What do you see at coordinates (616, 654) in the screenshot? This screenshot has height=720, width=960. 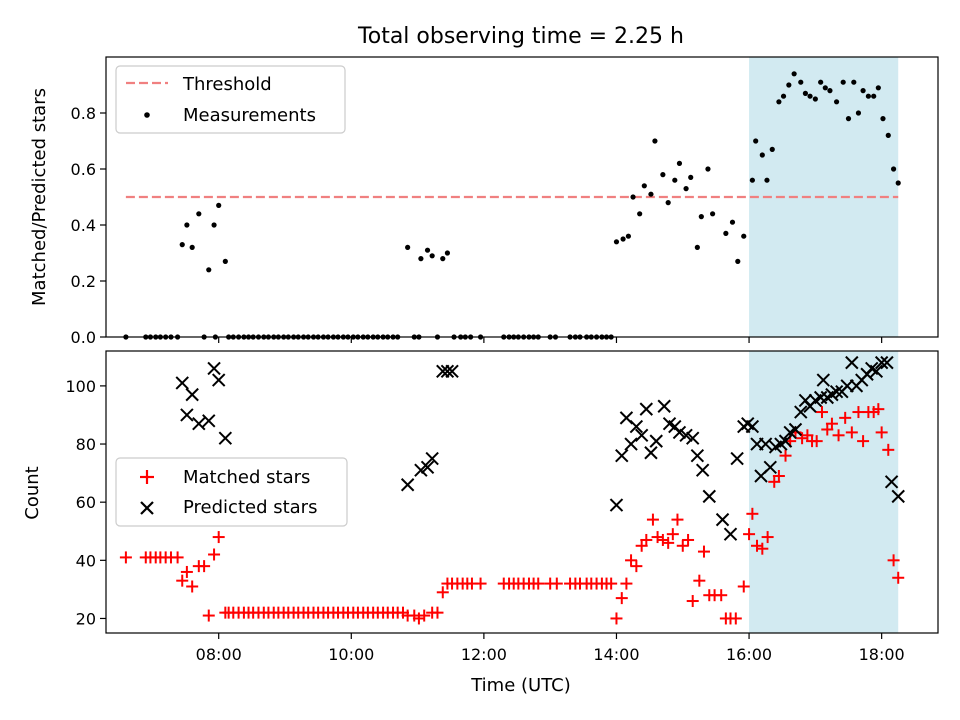 I see `x-tick-label: 14:00` at bounding box center [616, 654].